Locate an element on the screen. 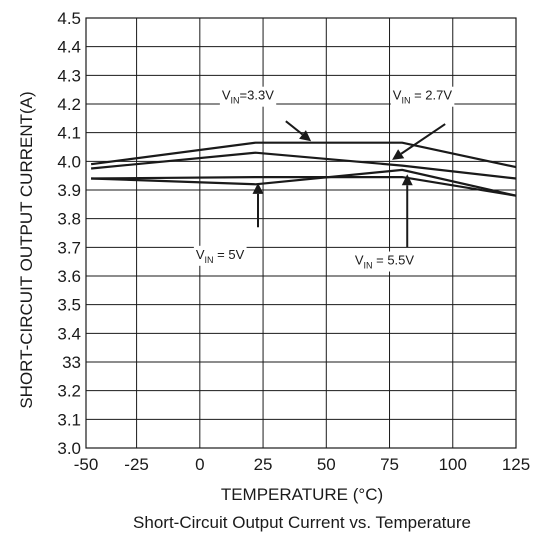  x-tick-label: -50 is located at coordinates (86, 464).